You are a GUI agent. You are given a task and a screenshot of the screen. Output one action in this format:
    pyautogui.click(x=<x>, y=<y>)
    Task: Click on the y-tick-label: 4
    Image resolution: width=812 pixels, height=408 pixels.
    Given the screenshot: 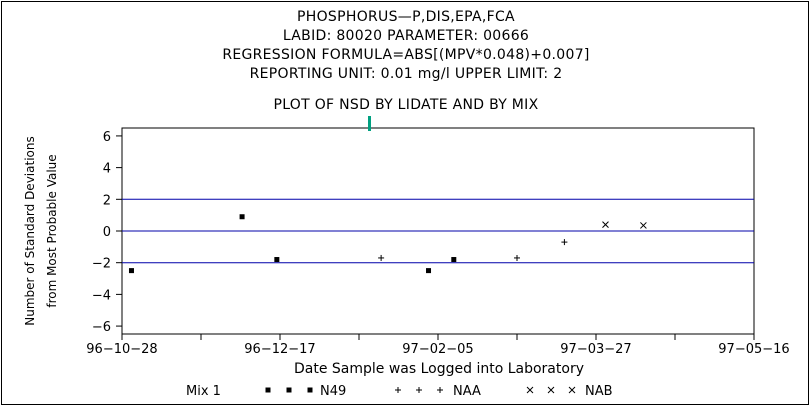 What is the action you would take?
    pyautogui.click(x=107, y=169)
    